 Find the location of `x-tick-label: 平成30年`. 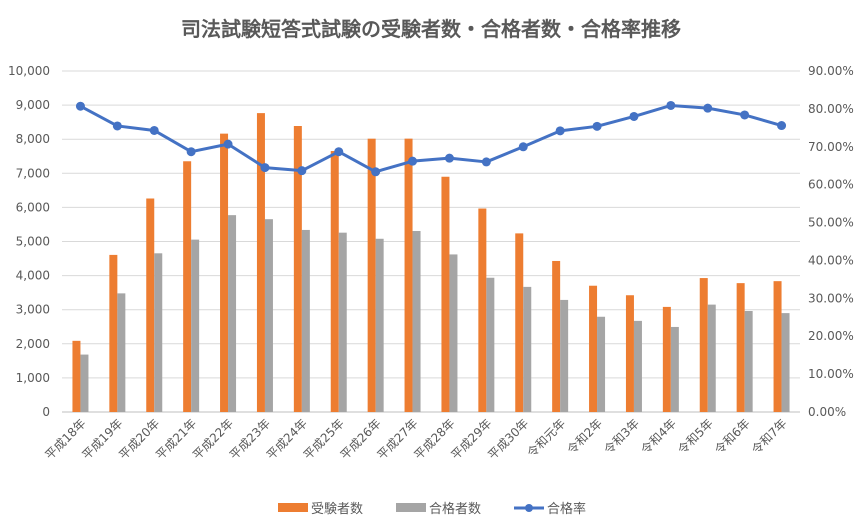

x-tick-label: 平成30年 is located at coordinates (508, 439).